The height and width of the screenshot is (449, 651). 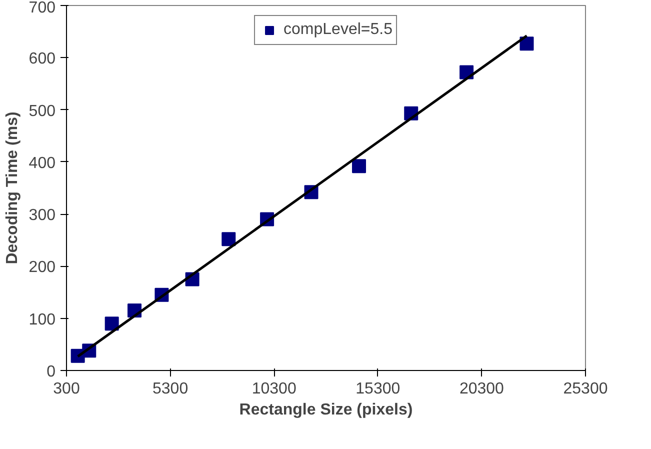 I want to click on y-tick-label: 400, so click(x=42, y=163).